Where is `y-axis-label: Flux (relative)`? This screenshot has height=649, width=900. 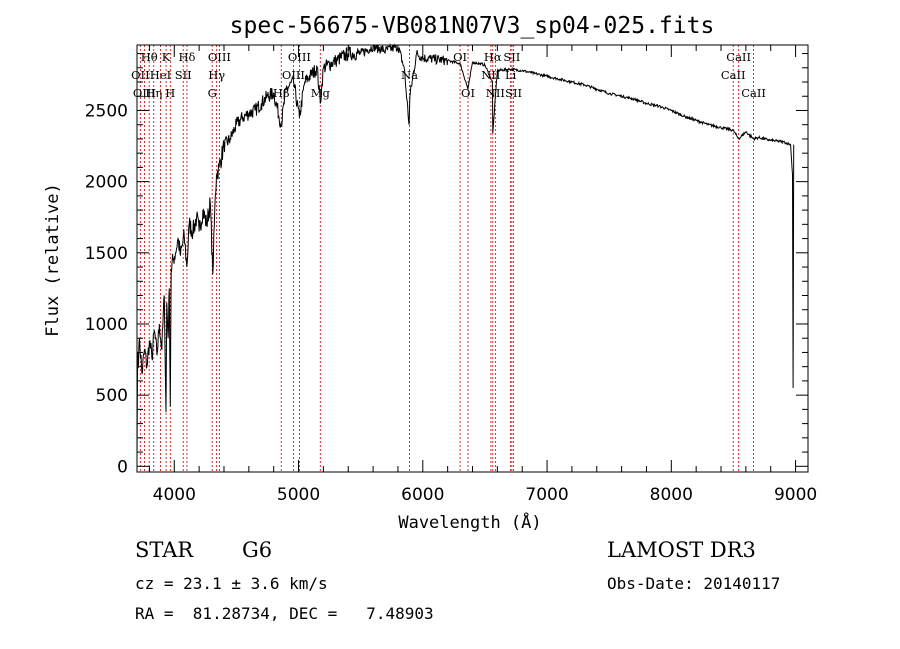 y-axis-label: Flux (relative) is located at coordinates (53, 260).